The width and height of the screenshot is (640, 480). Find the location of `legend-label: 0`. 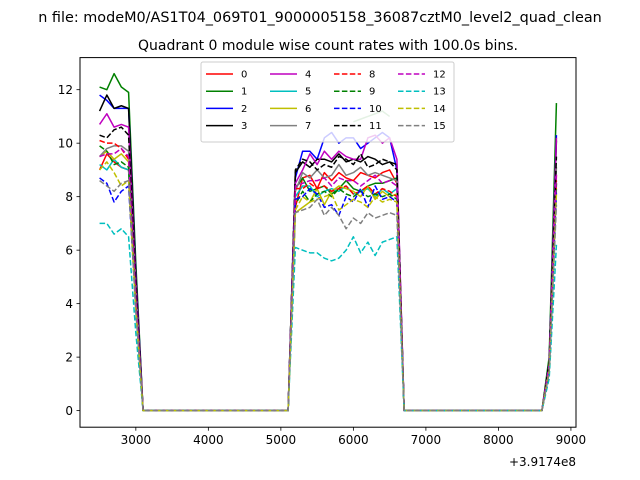

legend-label: 0 is located at coordinates (244, 75).